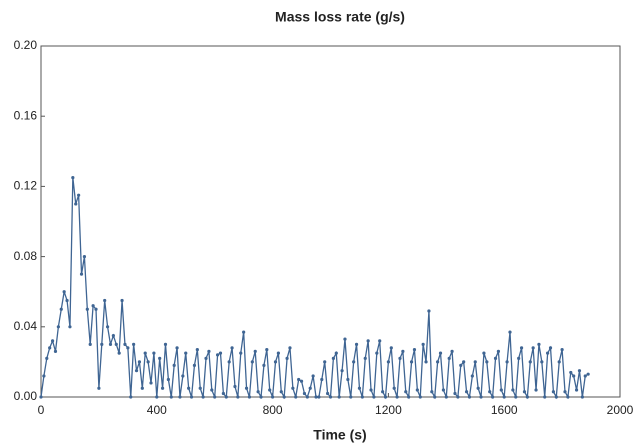 Image resolution: width=637 pixels, height=447 pixels. What do you see at coordinates (26, 396) in the screenshot?
I see `y-tick-label: 0.00` at bounding box center [26, 396].